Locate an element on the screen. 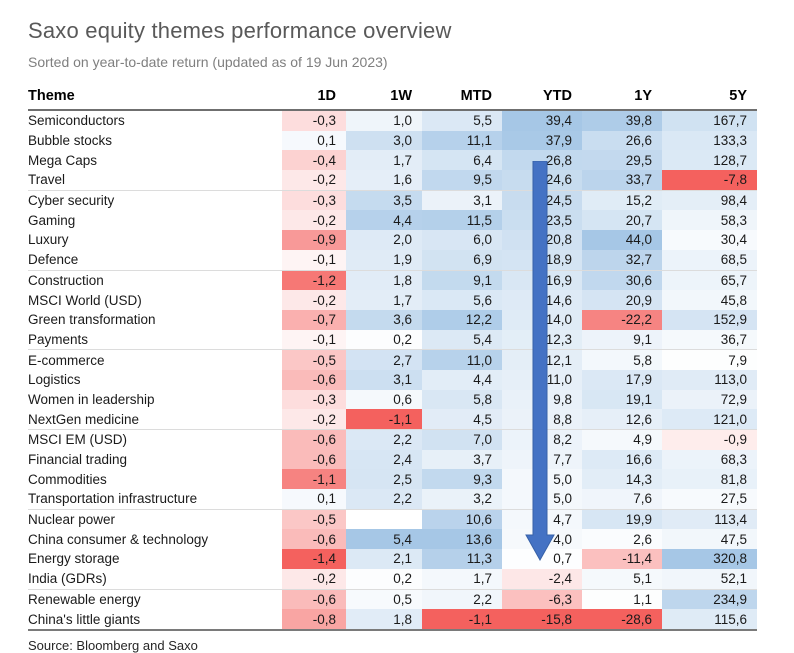 Image resolution: width=794 pixels, height=653 pixels. value-cell: 32,7 is located at coordinates (622, 259).